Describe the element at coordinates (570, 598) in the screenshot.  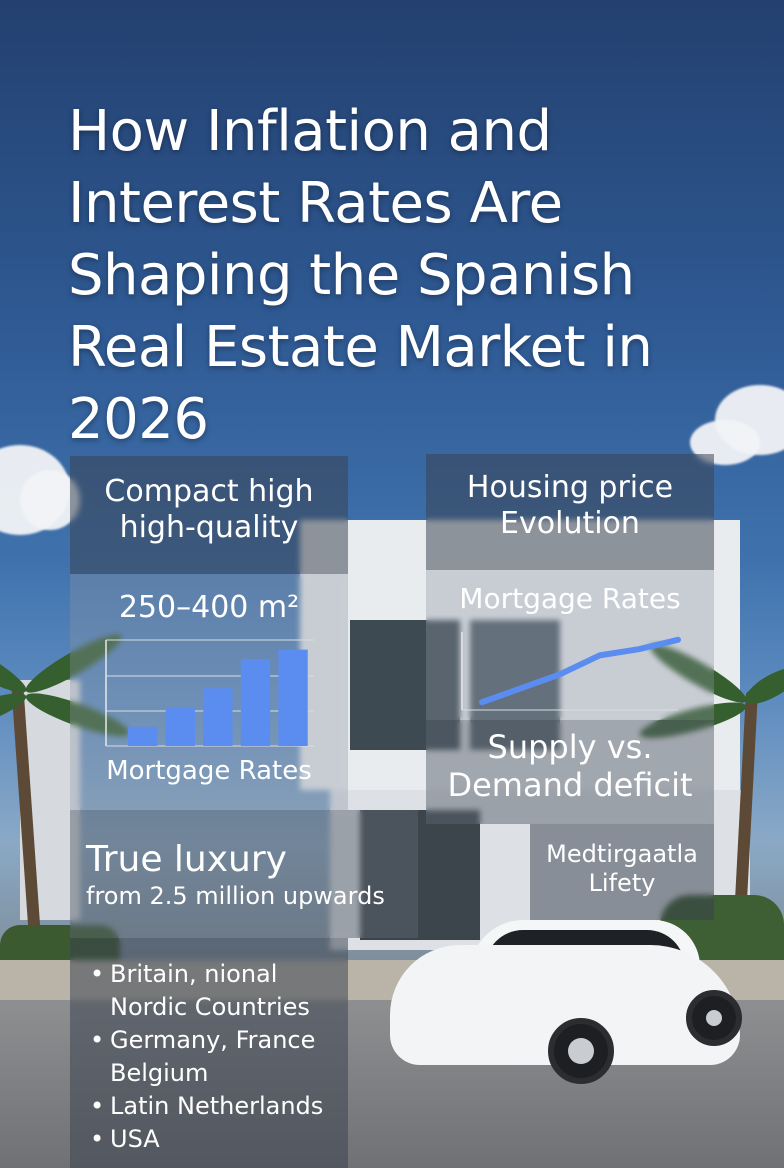
I see `mortgage-chart-title: Mortgage Rates` at that location.